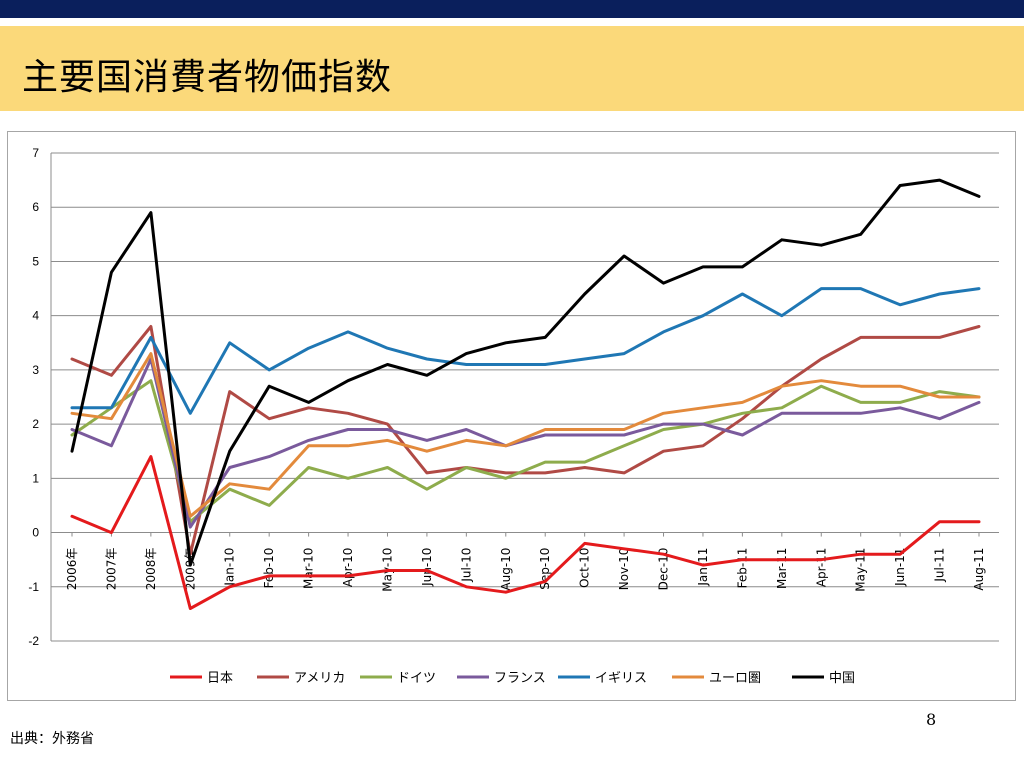  Describe the element at coordinates (35, 316) in the screenshot. I see `y-tick-label: 4` at that location.